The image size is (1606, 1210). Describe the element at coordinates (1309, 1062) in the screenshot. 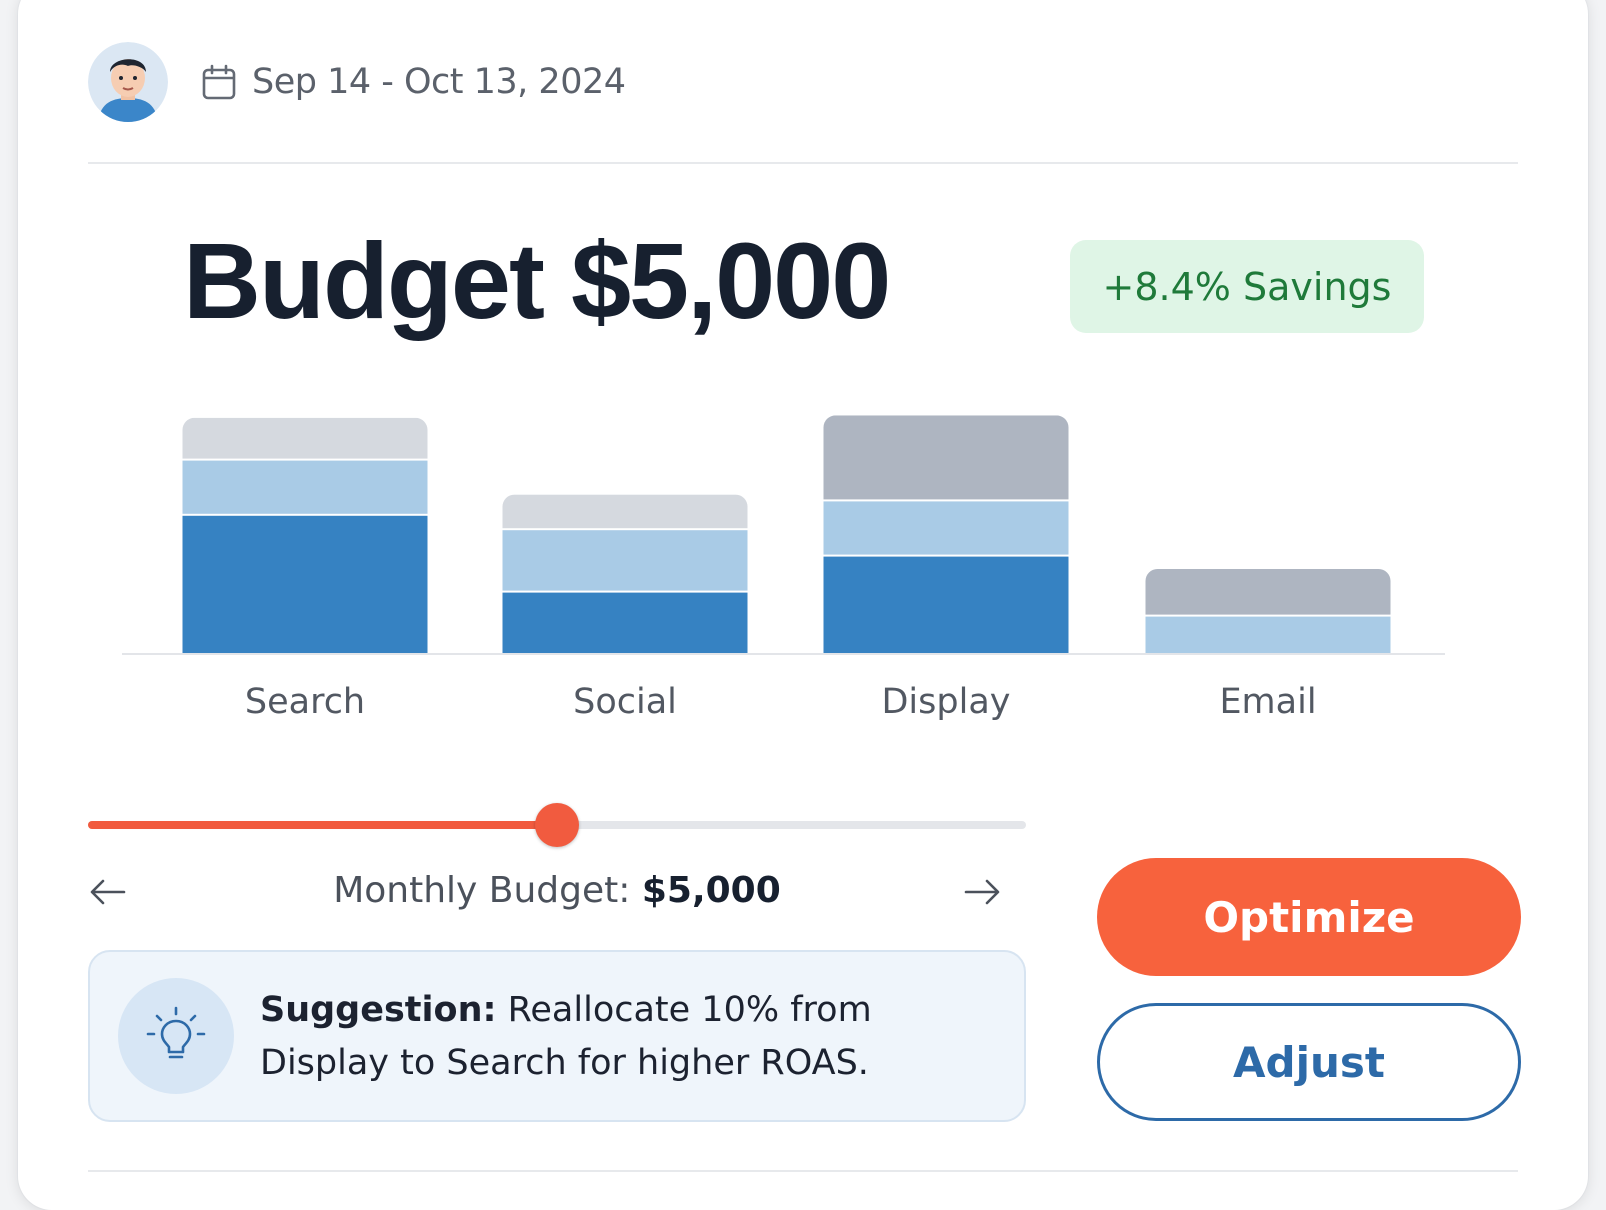

I see `adjust-button: Adjust` at that location.